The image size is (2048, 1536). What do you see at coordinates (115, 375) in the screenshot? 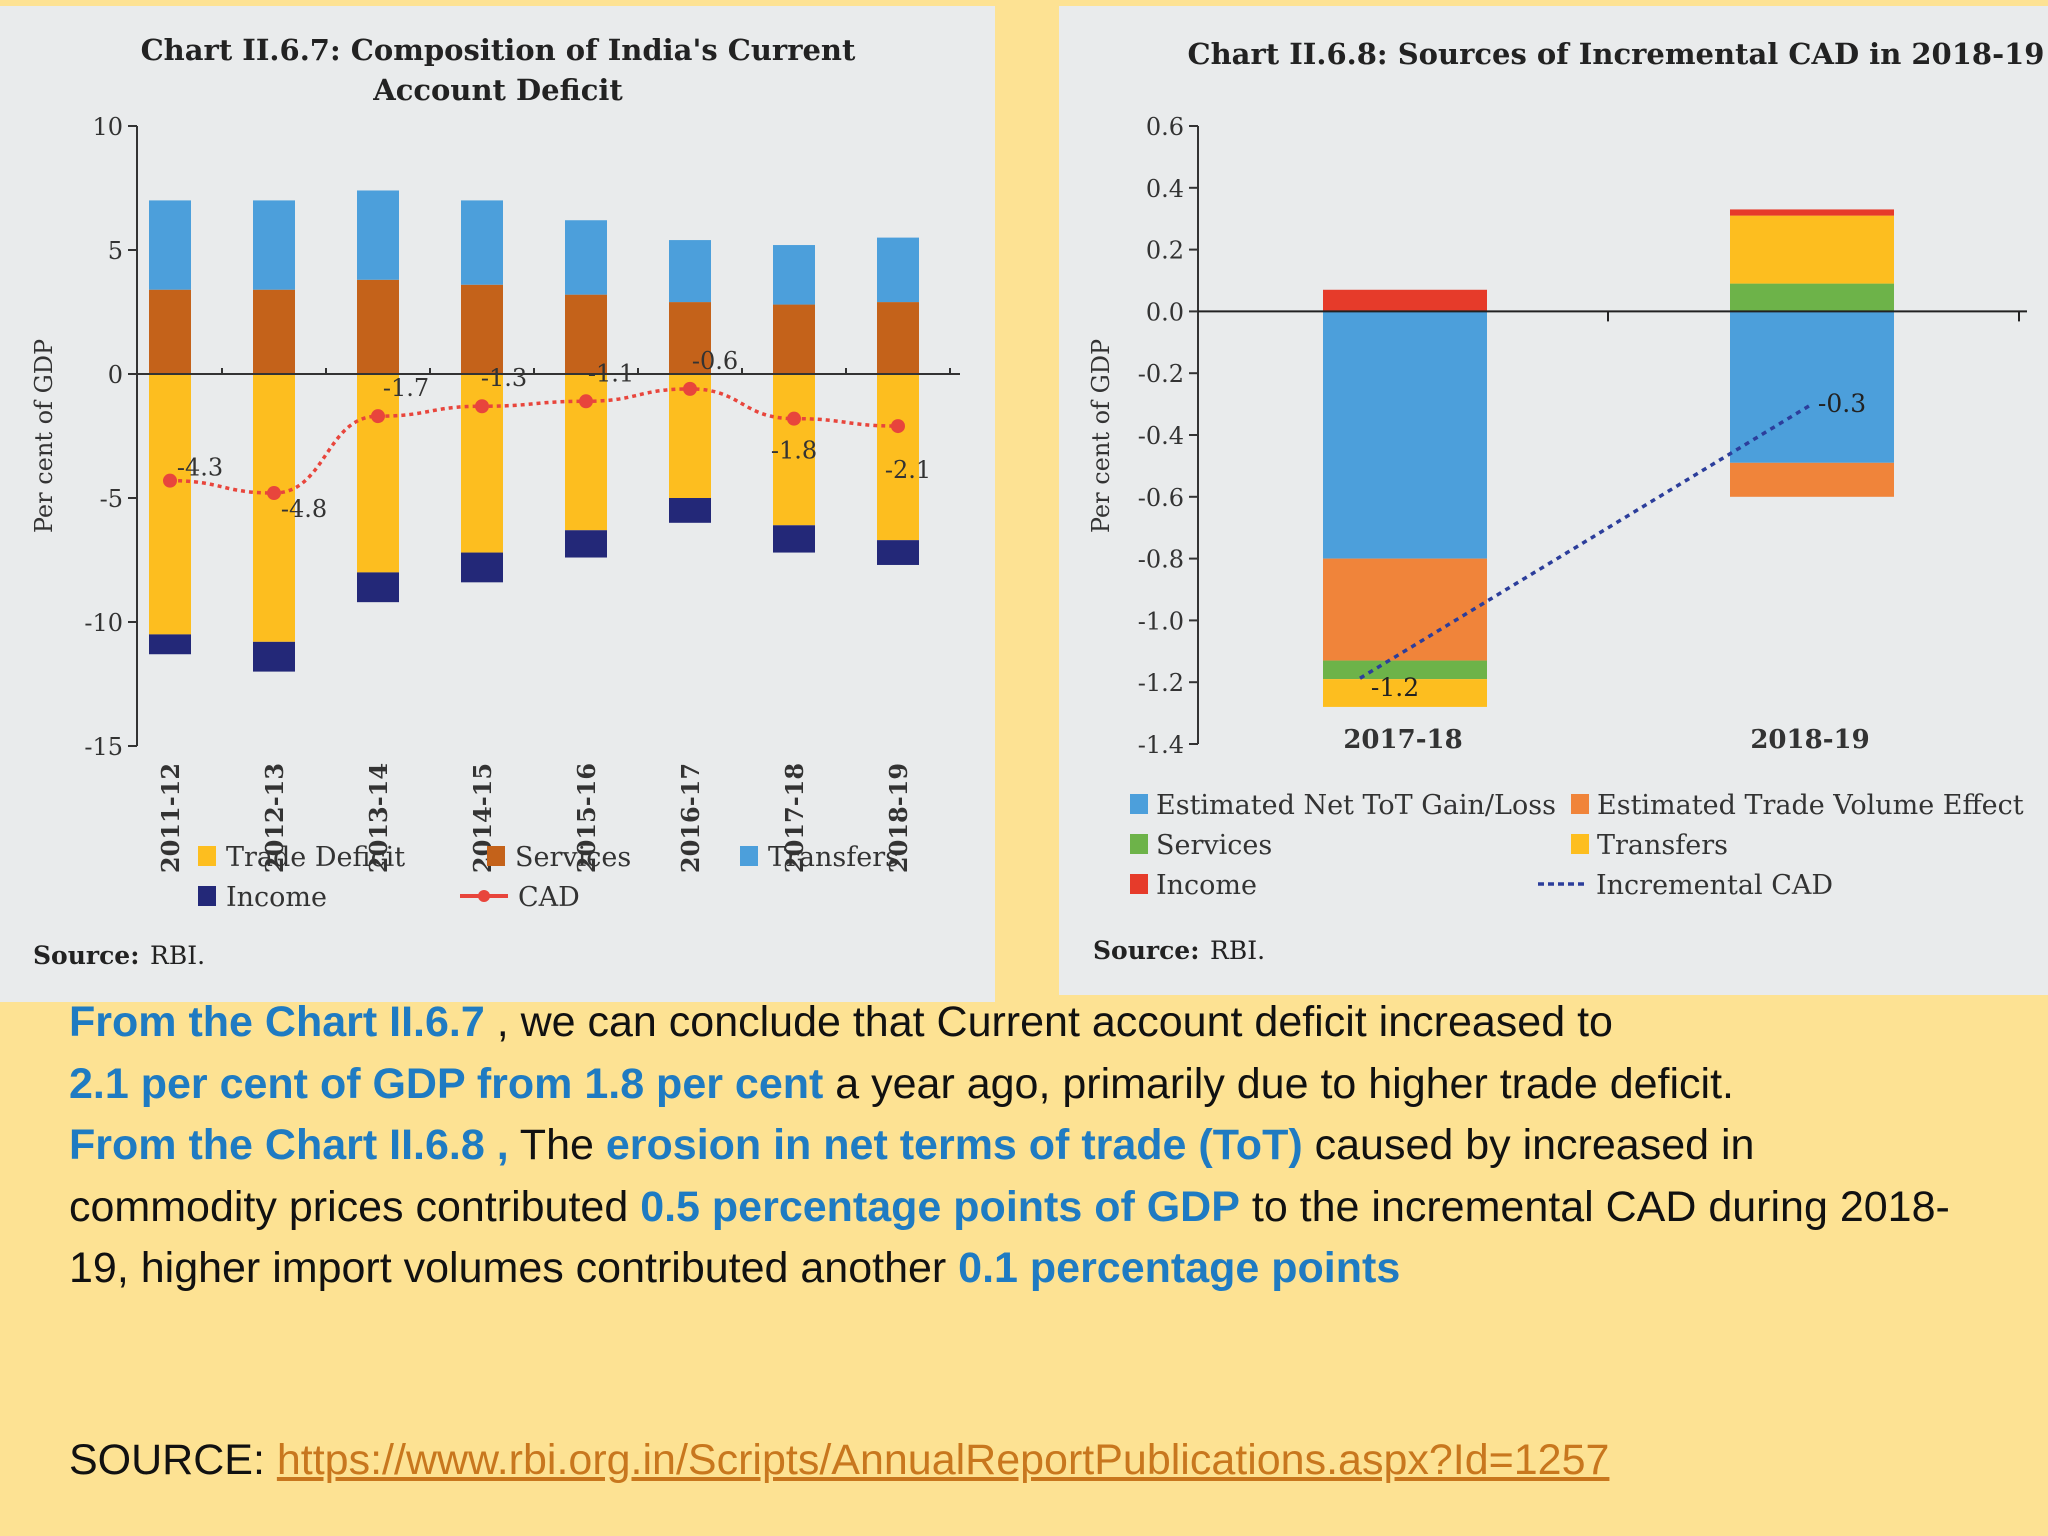
I see `y-tick-label: 0` at bounding box center [115, 375].